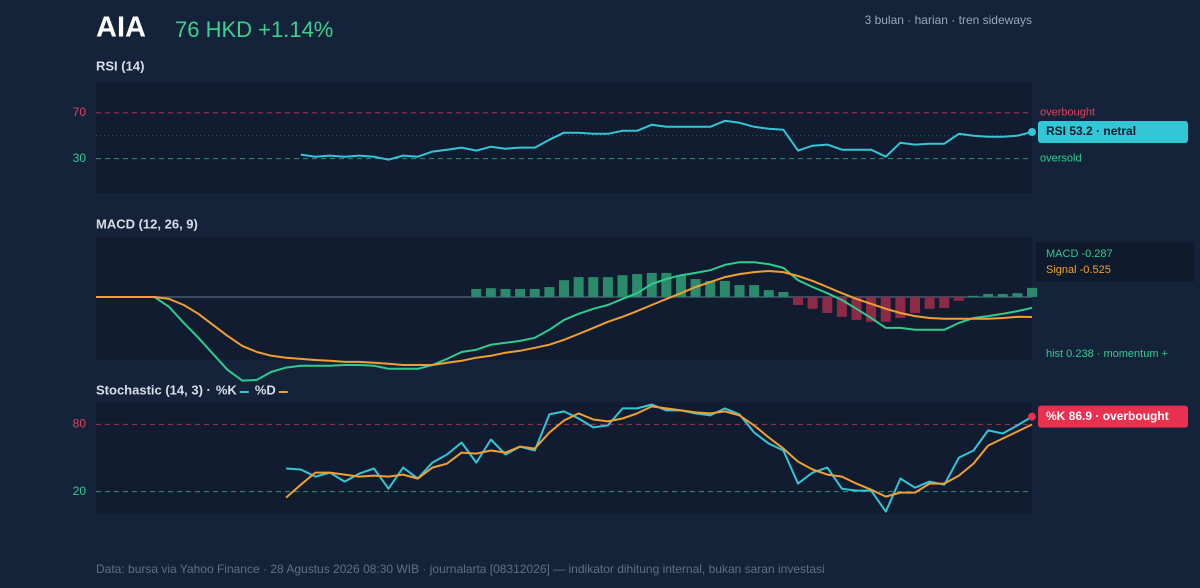  I want to click on y-tick-label: 30, so click(80, 158).